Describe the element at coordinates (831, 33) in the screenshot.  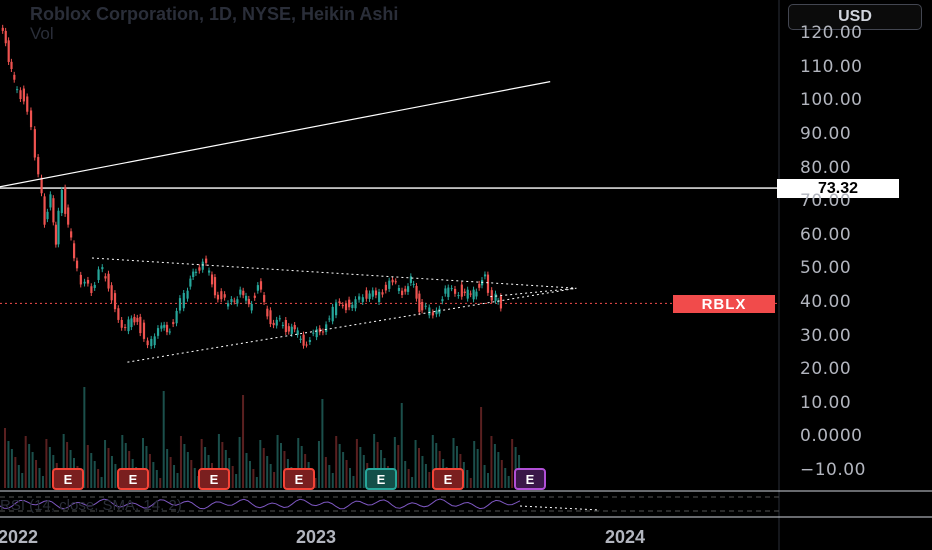
I see `y-tick-label: 120.00` at that location.